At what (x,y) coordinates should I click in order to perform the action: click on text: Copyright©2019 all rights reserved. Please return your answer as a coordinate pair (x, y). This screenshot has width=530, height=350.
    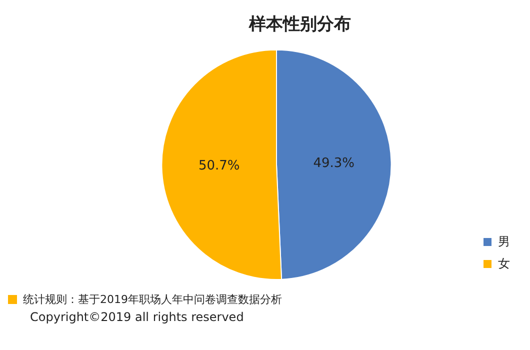
    Looking at the image, I should click on (137, 317).